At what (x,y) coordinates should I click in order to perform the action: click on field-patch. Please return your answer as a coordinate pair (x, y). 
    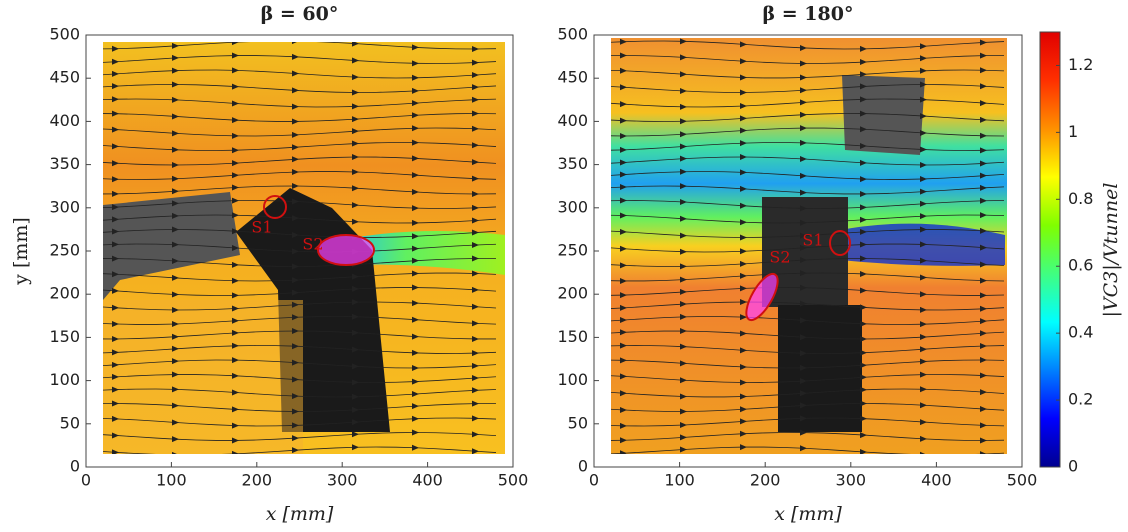
    Looking at the image, I should click on (203, 377).